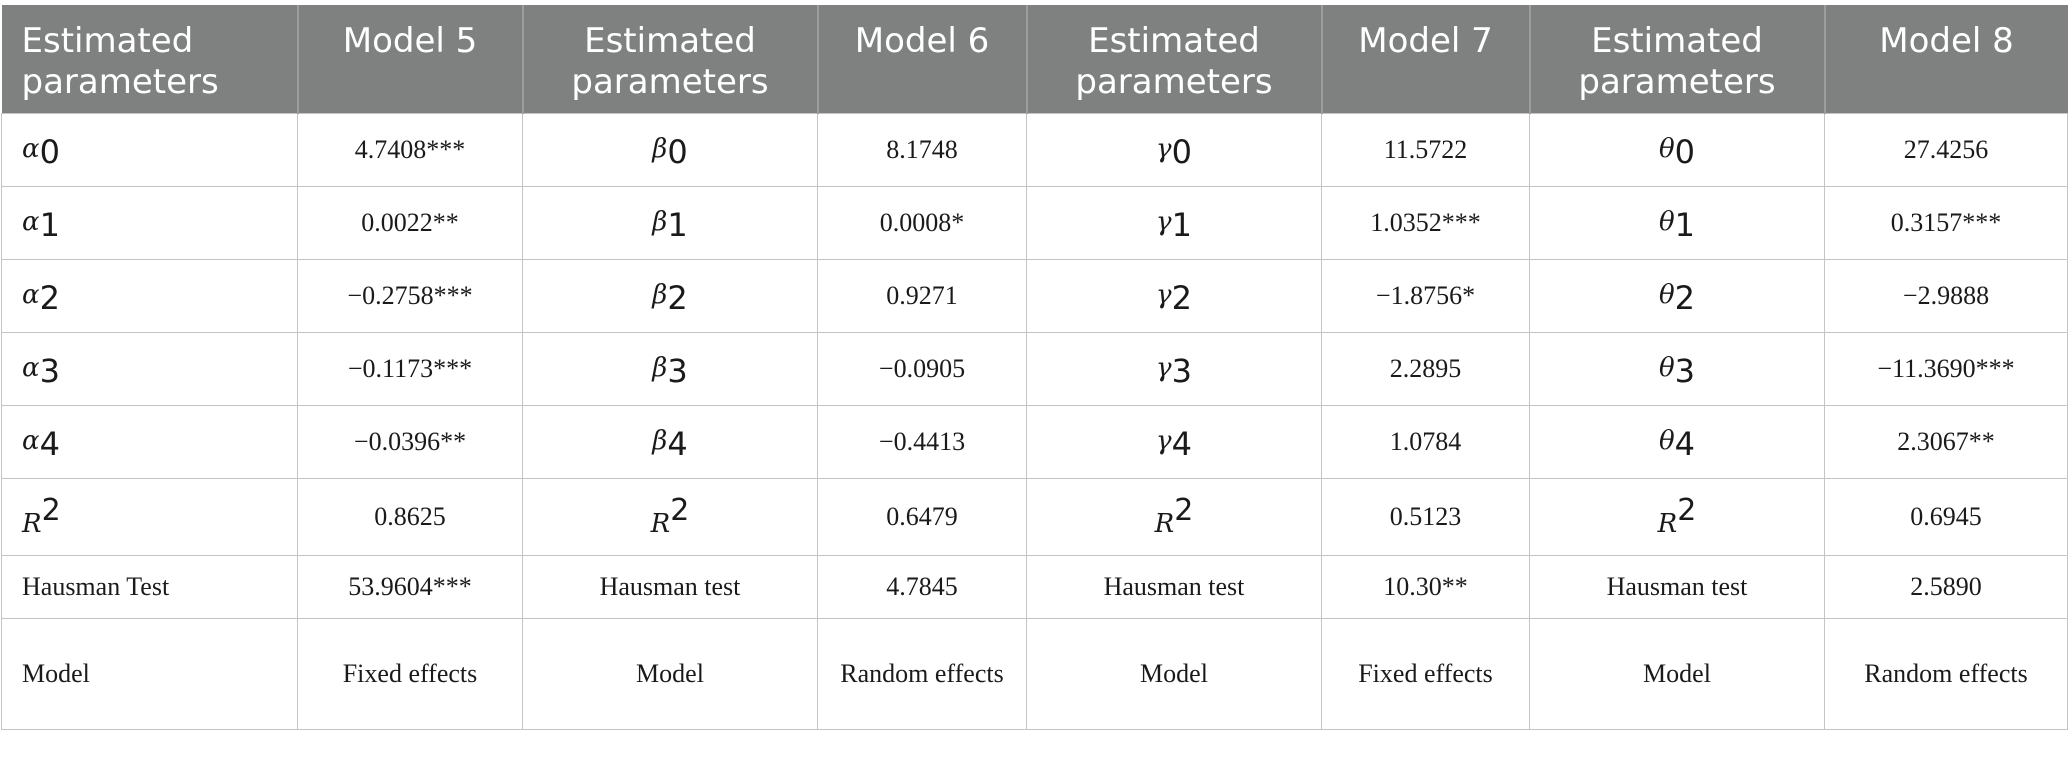  Describe the element at coordinates (149, 369) in the screenshot. I see `param-label: α3` at that location.